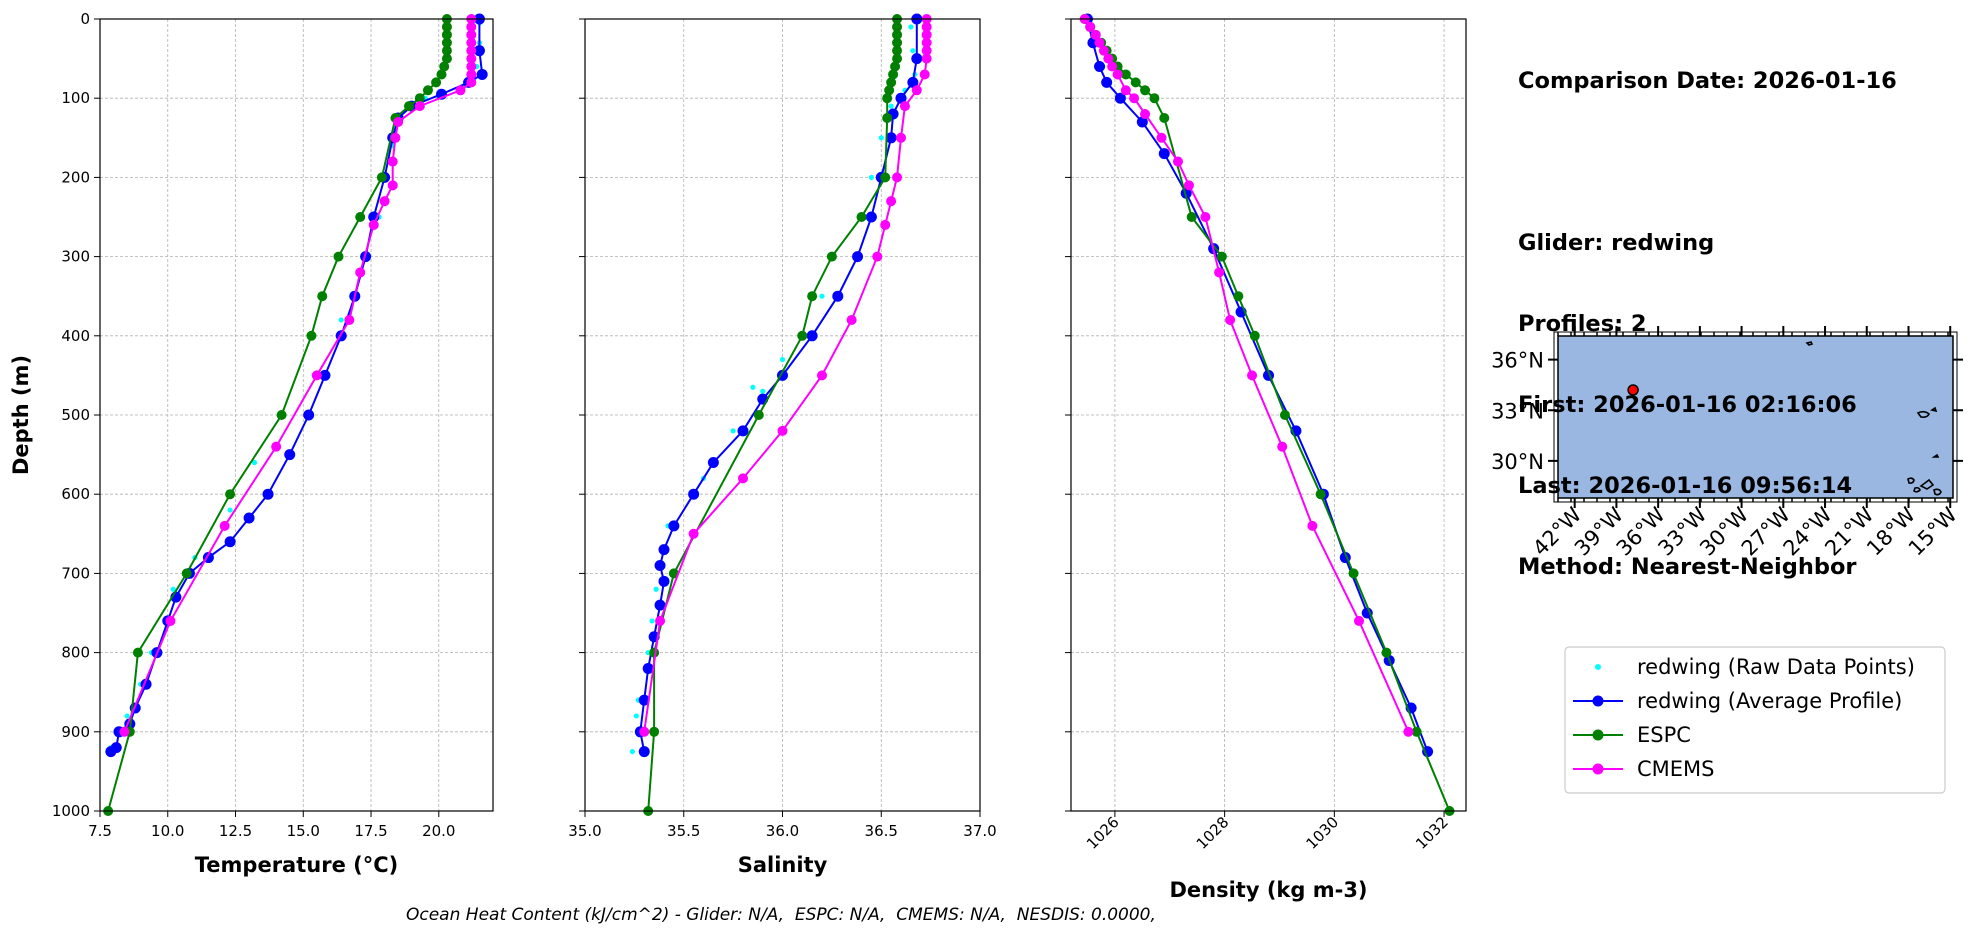 The height and width of the screenshot is (934, 1987). Describe the element at coordinates (584, 831) in the screenshot. I see `x-tick-label: 35.0` at that location.